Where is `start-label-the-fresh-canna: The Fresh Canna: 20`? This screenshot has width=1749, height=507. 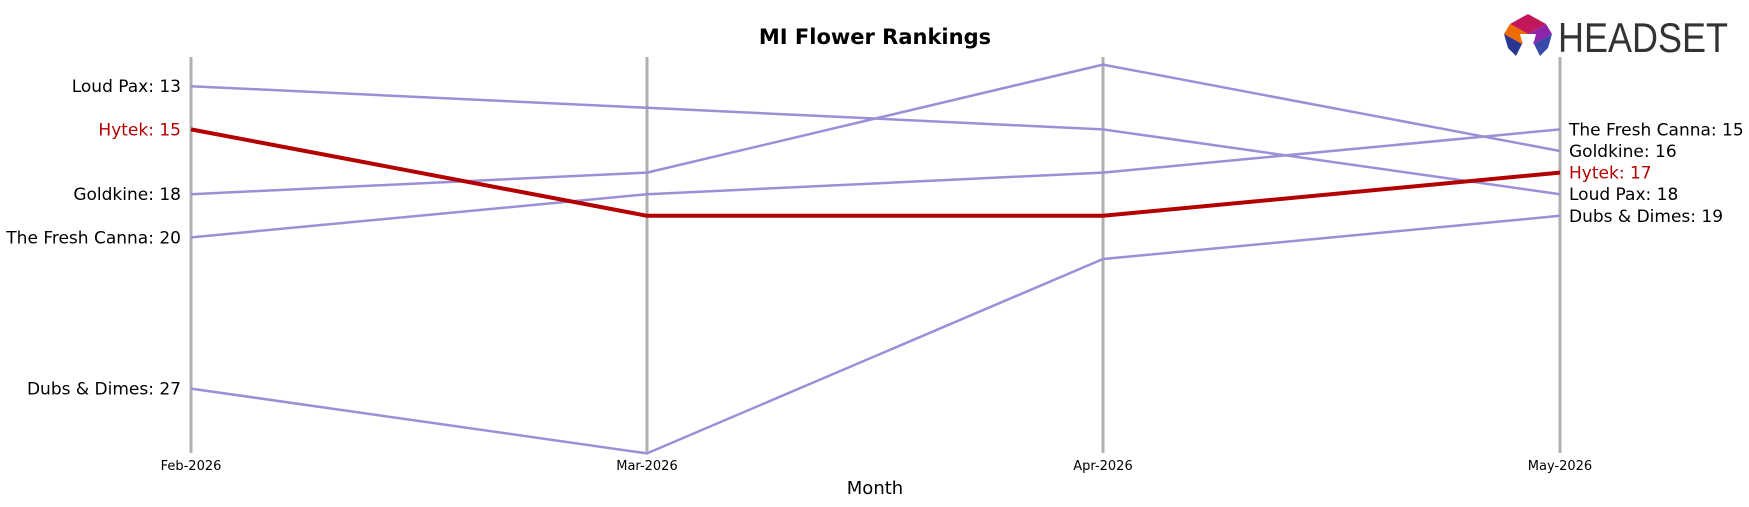
start-label-the-fresh-canna: The Fresh Canna: 20 is located at coordinates (93, 238).